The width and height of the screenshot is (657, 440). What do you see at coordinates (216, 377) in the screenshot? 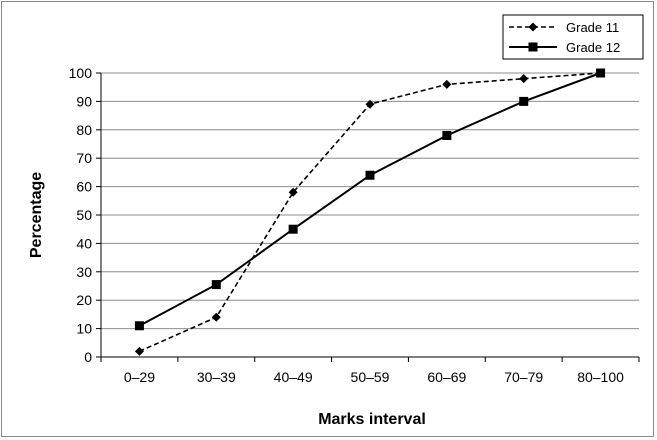
I see `x-tick-label: 30–39` at bounding box center [216, 377].